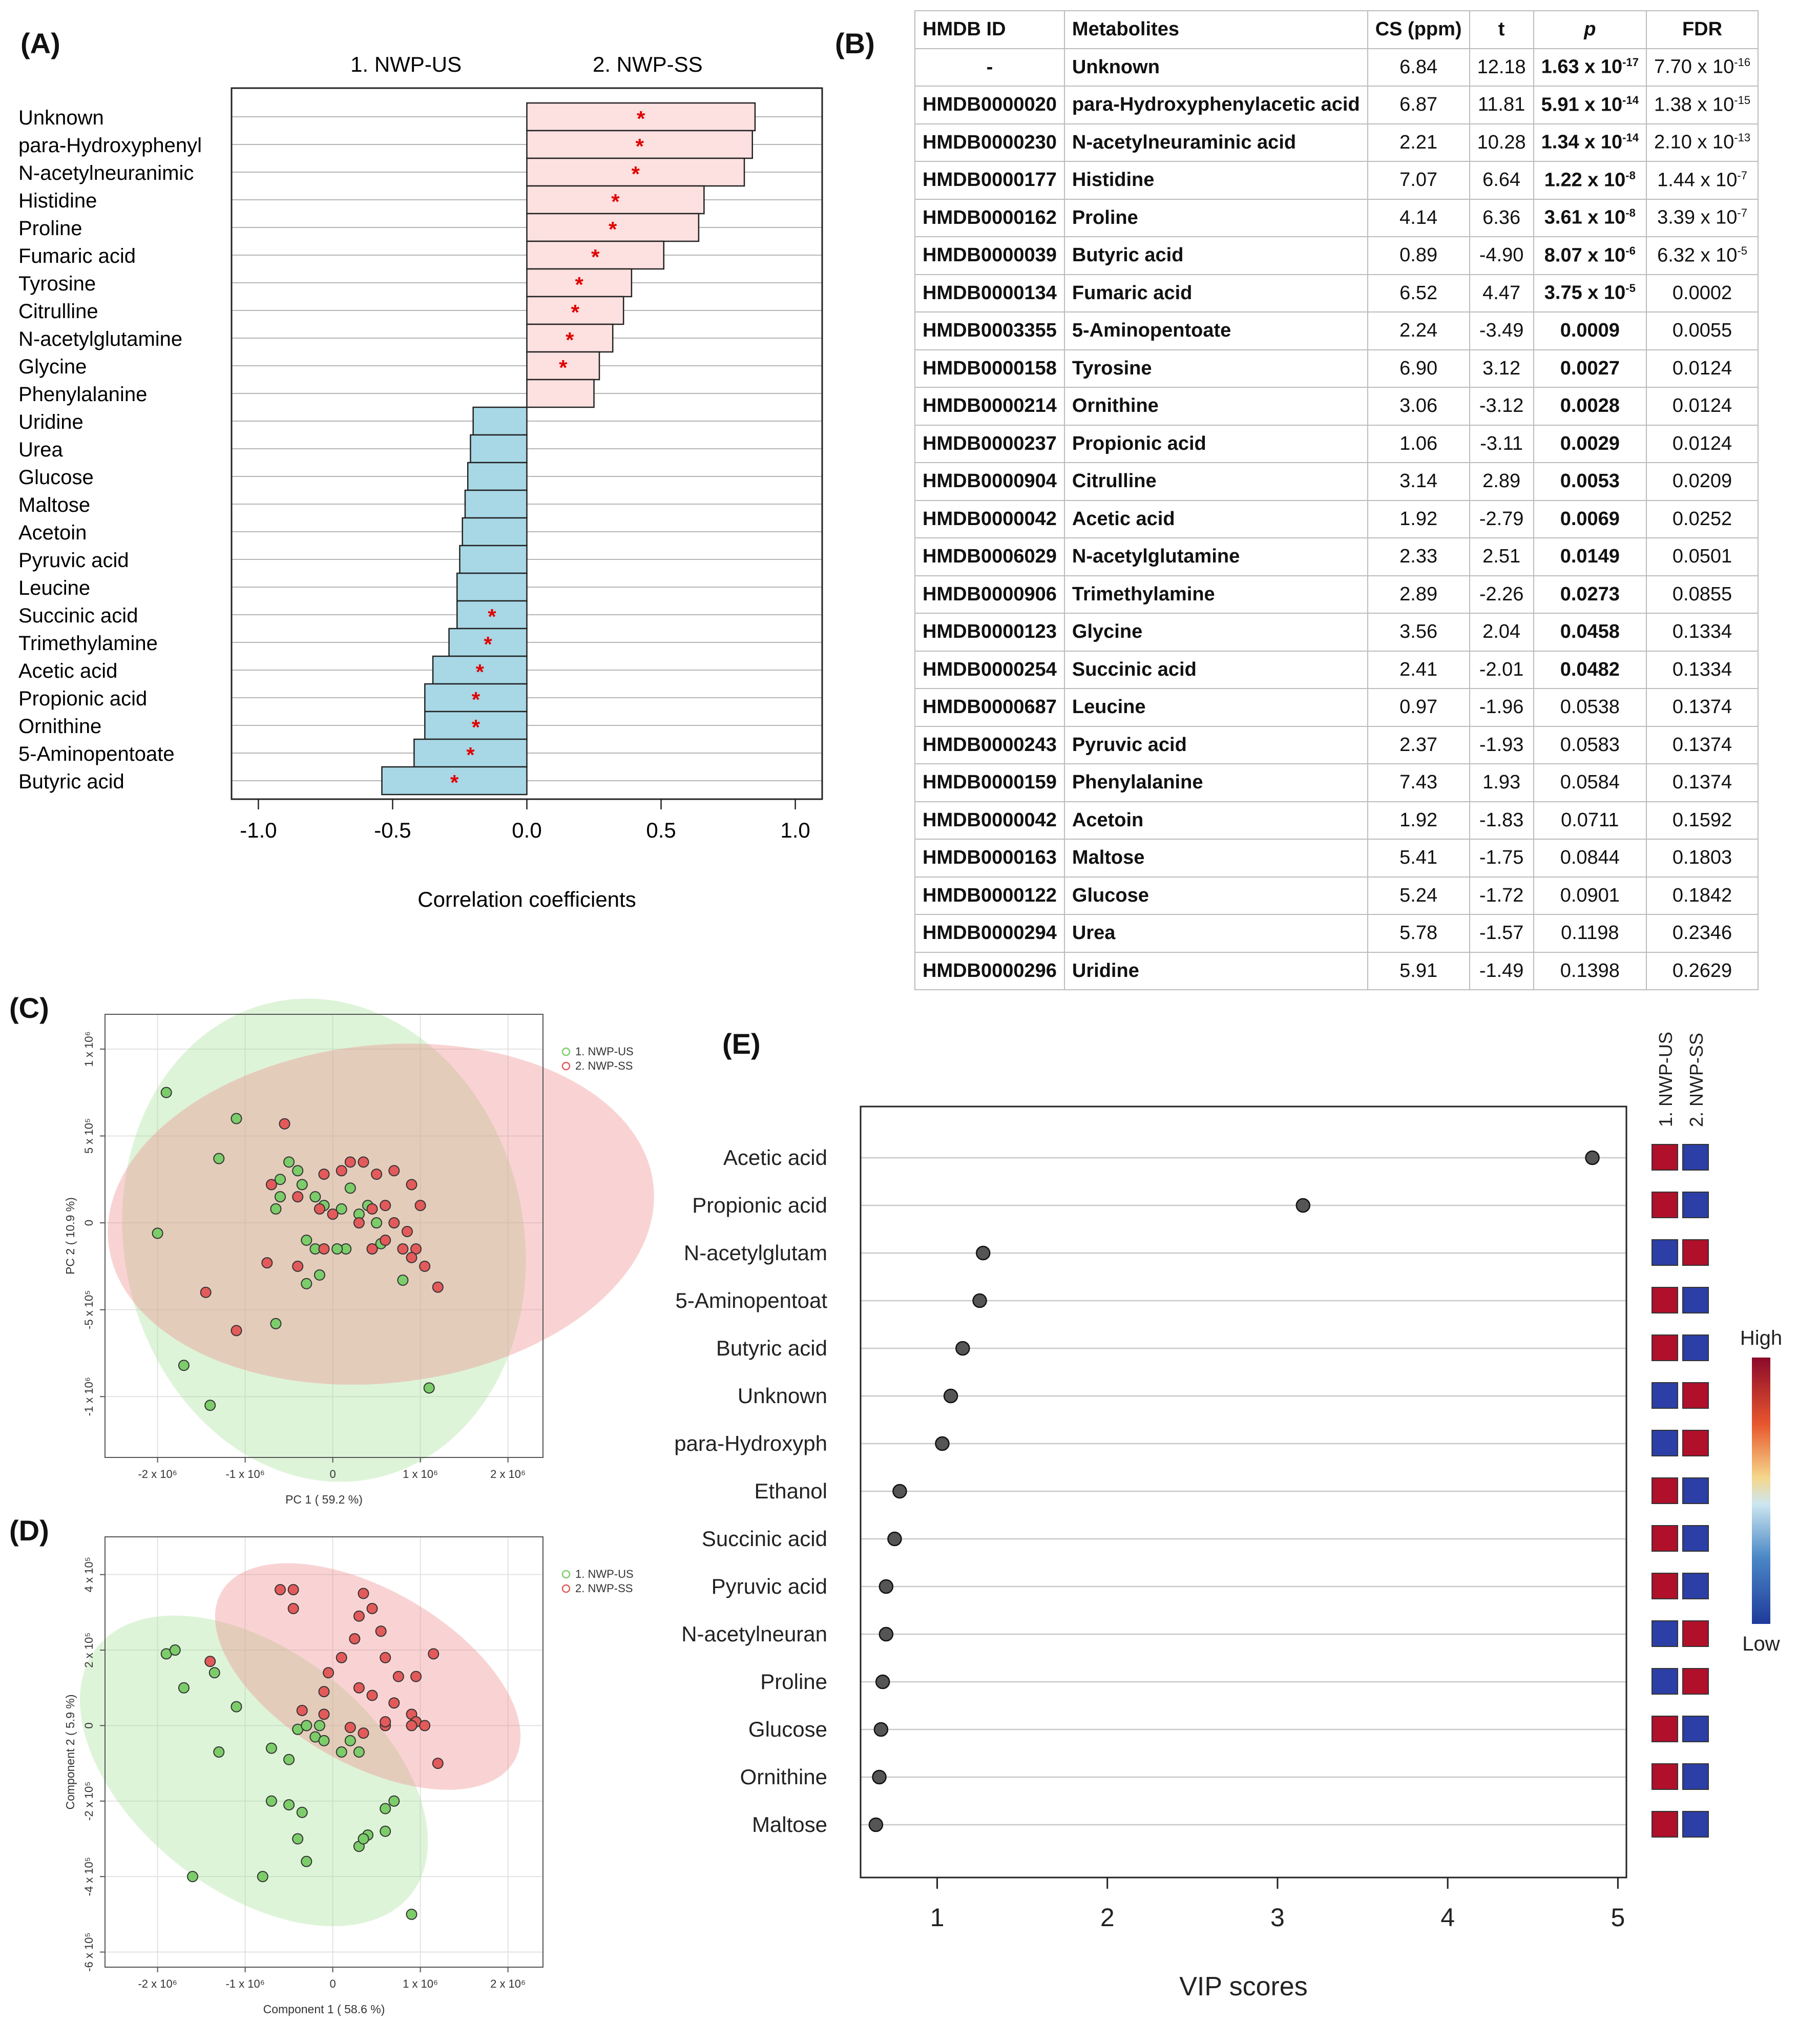 The image size is (1798, 2044). Describe the element at coordinates (77, 256) in the screenshot. I see `metabolite-label: Fumaric acid` at that location.